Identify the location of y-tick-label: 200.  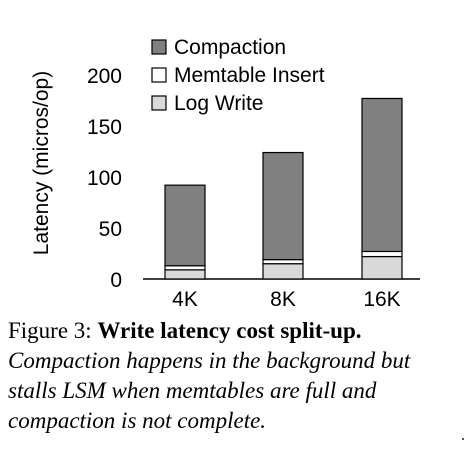
(104, 76).